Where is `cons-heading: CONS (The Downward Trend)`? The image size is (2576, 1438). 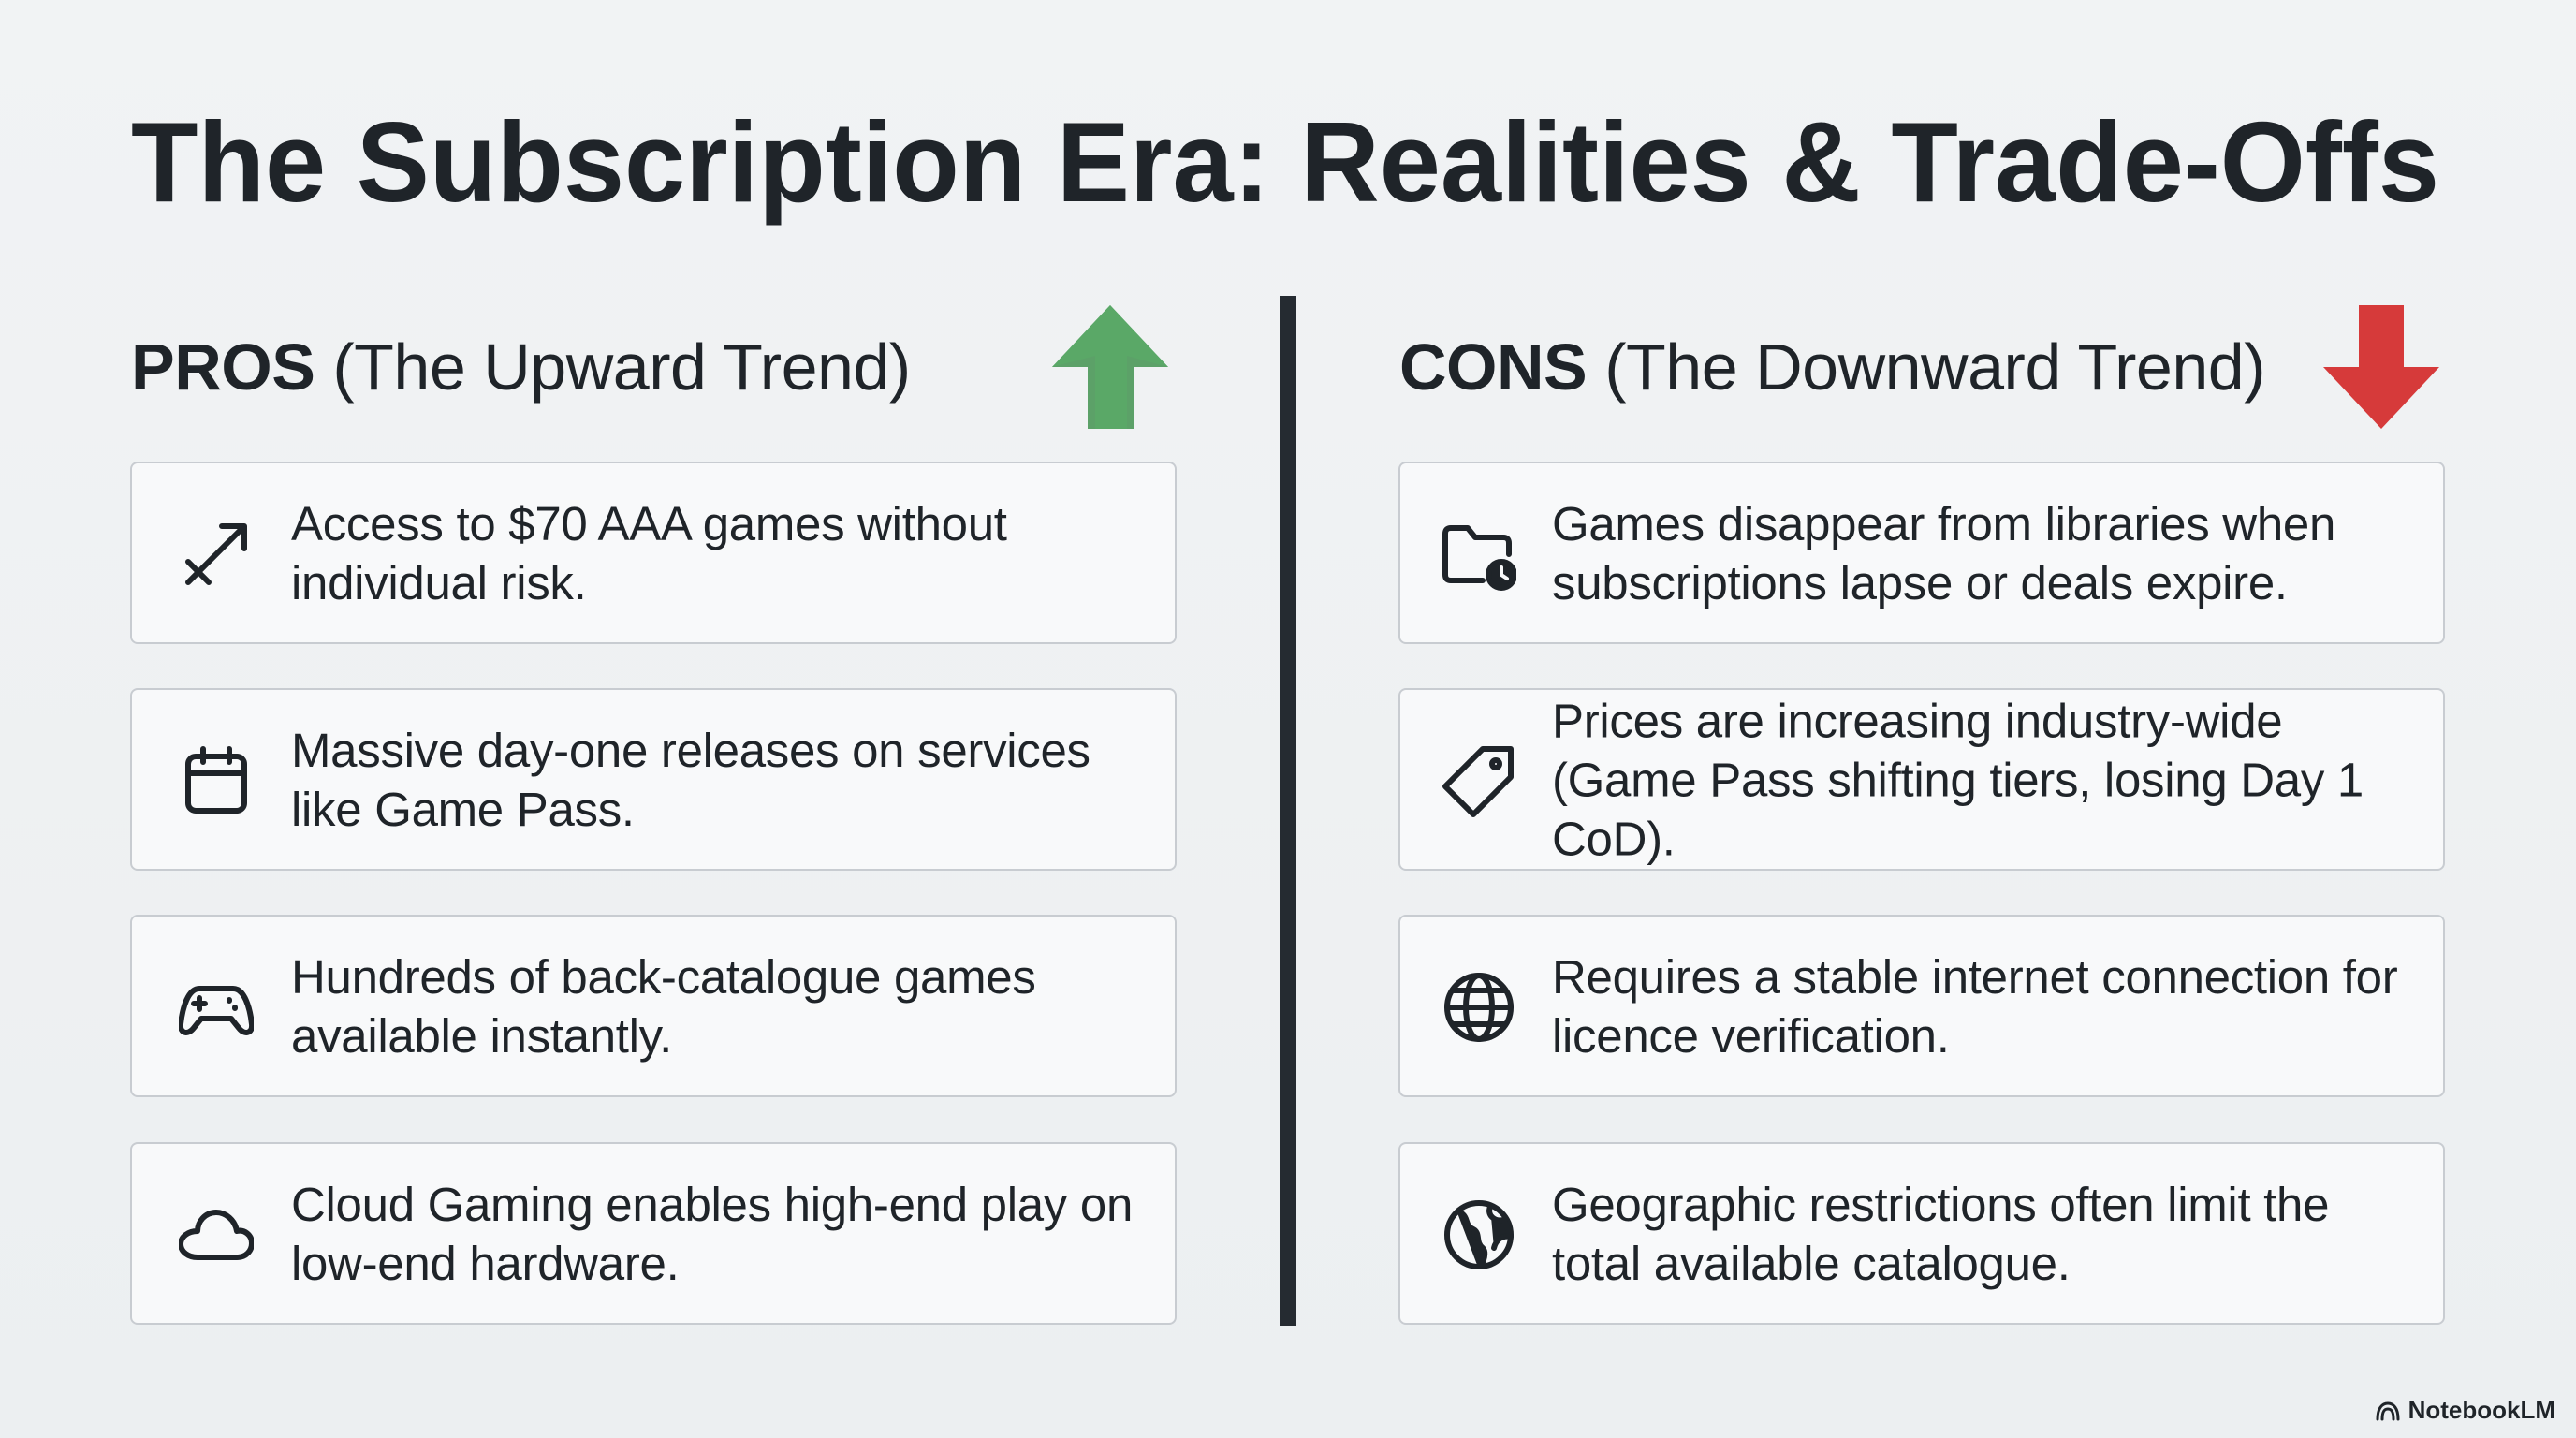
cons-heading: CONS (The Downward Trend) is located at coordinates (1832, 367).